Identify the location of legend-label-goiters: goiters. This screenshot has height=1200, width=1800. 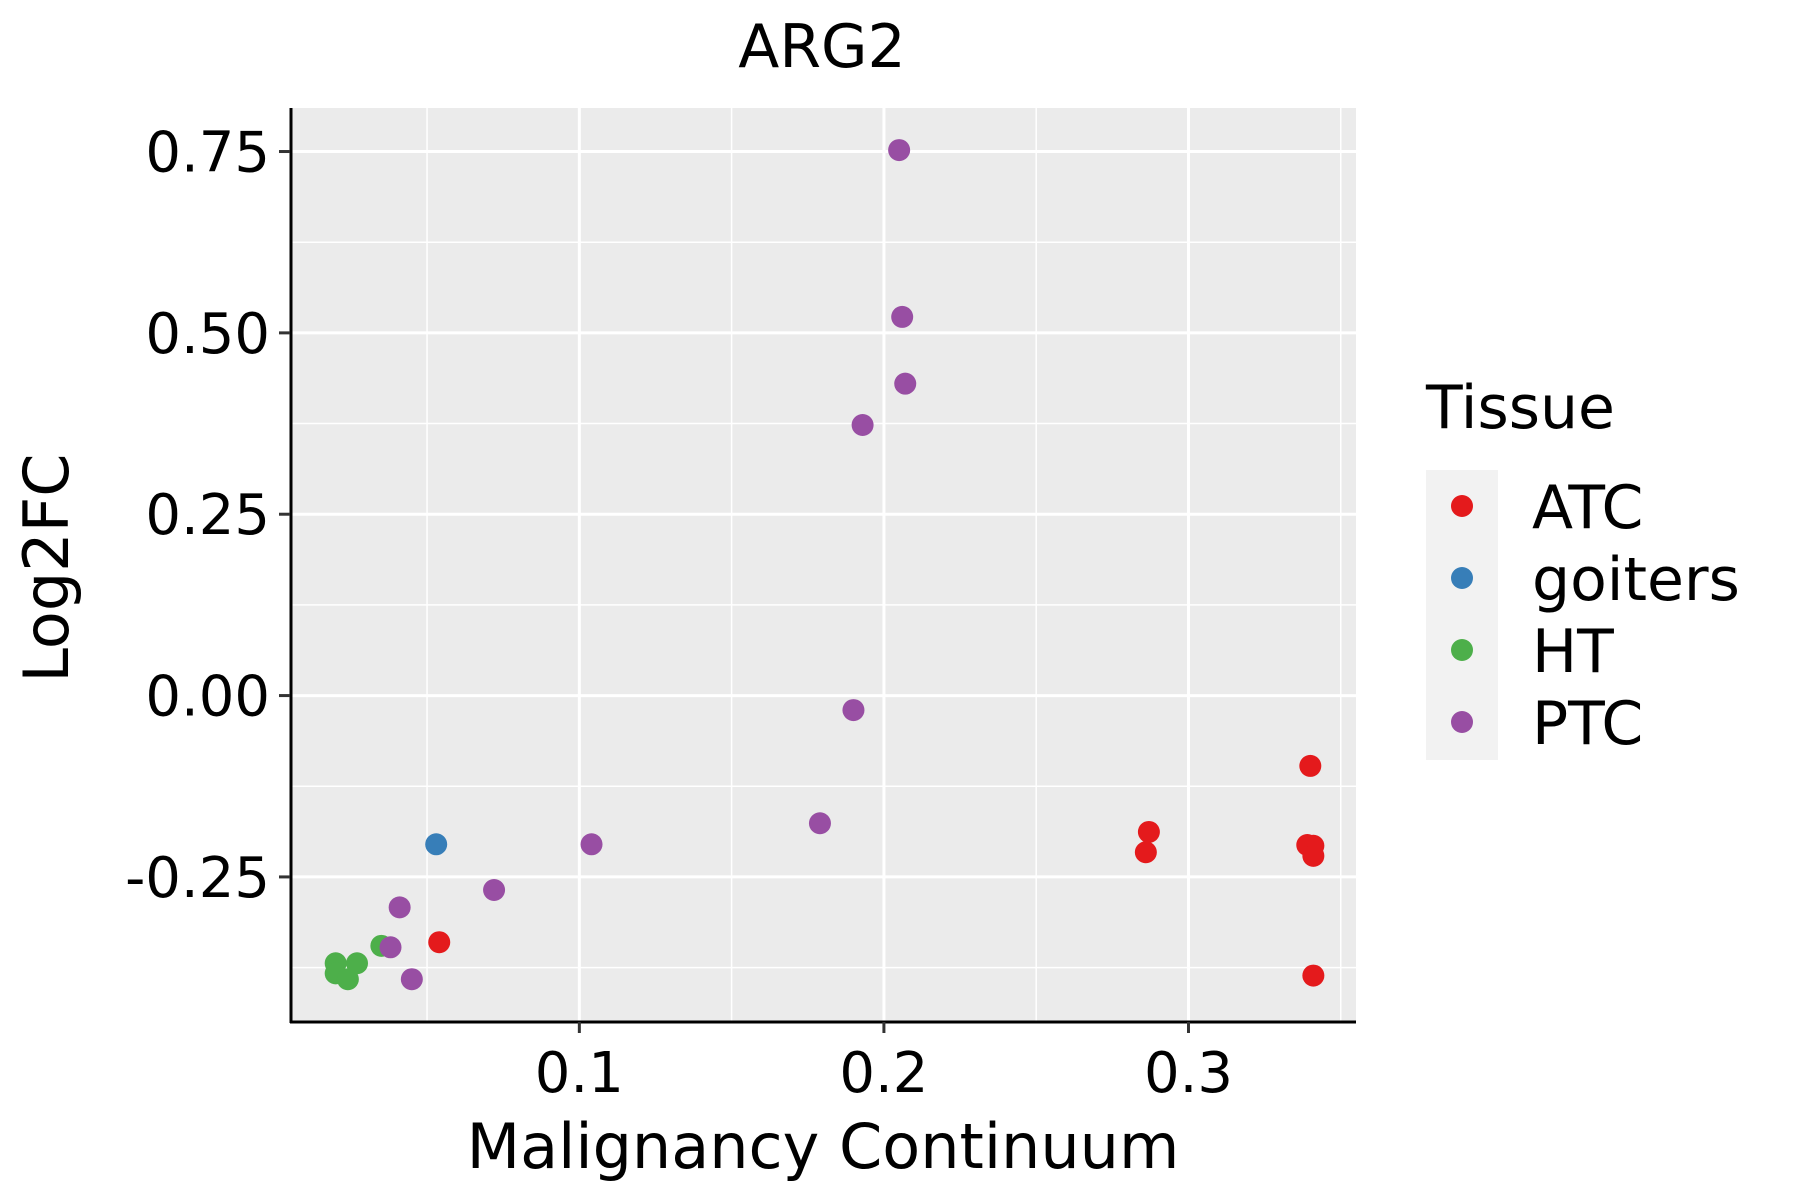
(1636, 580).